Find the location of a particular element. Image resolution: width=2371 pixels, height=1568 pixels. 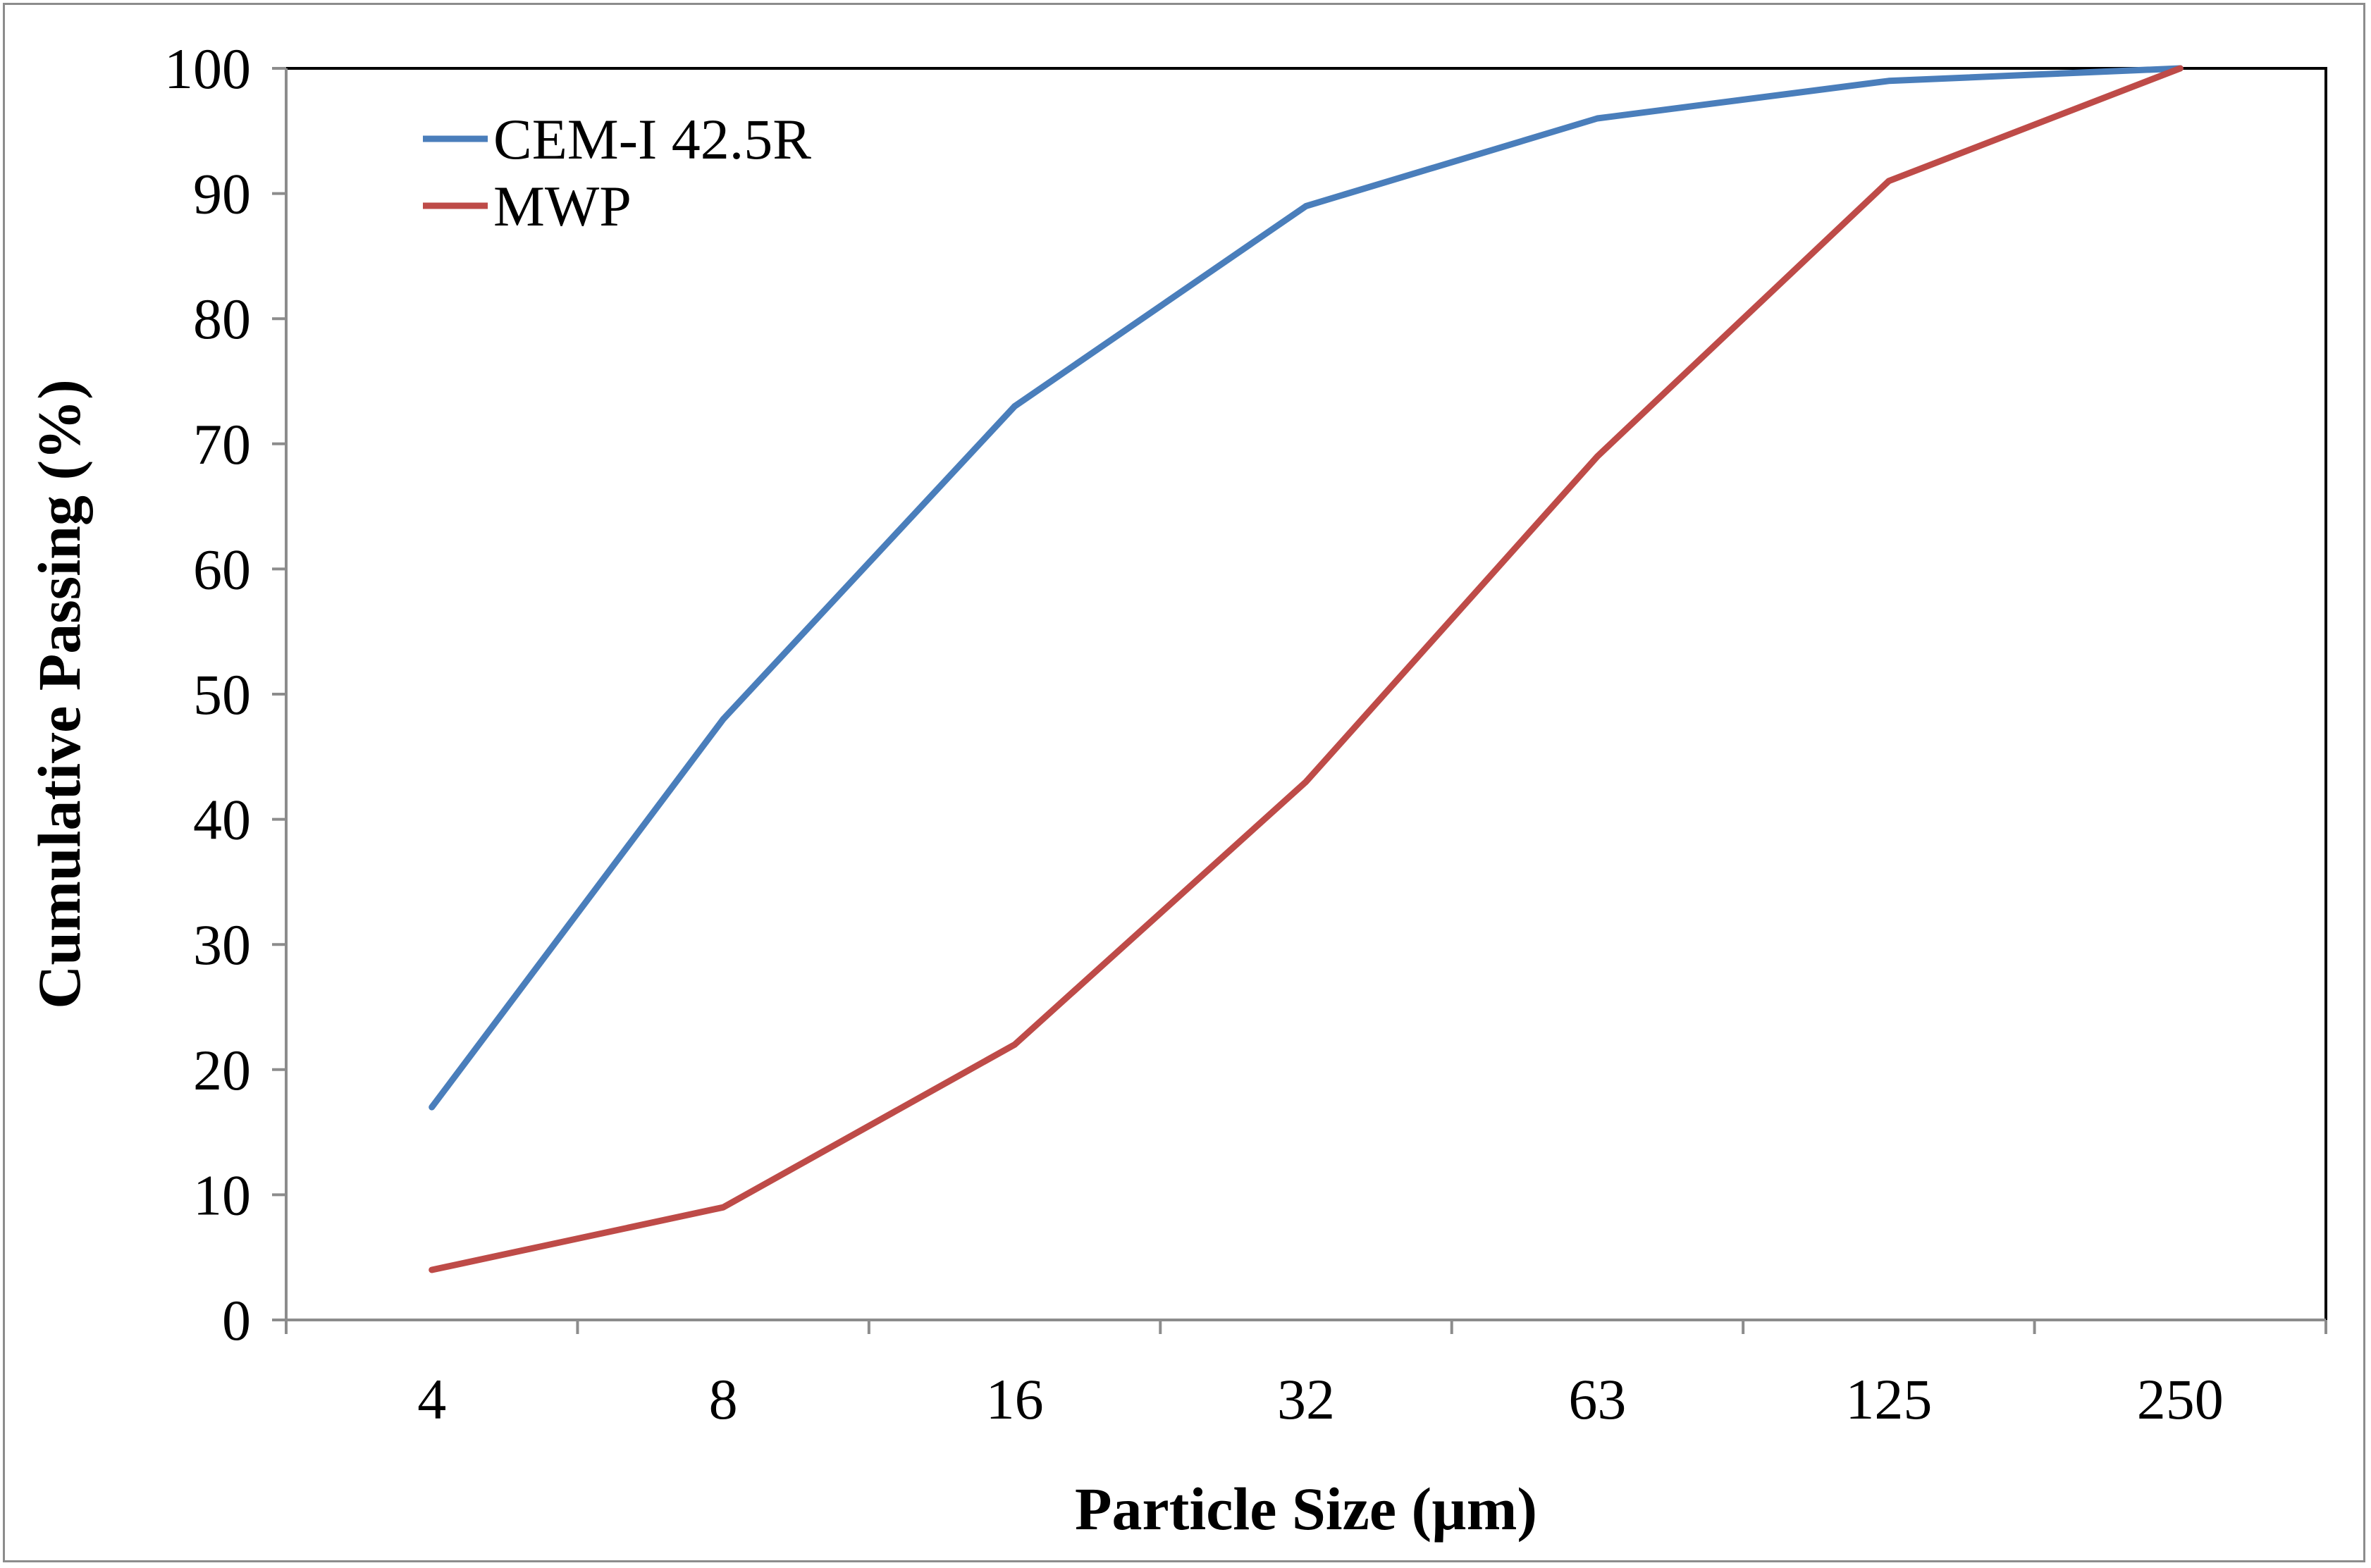

legend-label: CEM-I 42.5R is located at coordinates (652, 139).